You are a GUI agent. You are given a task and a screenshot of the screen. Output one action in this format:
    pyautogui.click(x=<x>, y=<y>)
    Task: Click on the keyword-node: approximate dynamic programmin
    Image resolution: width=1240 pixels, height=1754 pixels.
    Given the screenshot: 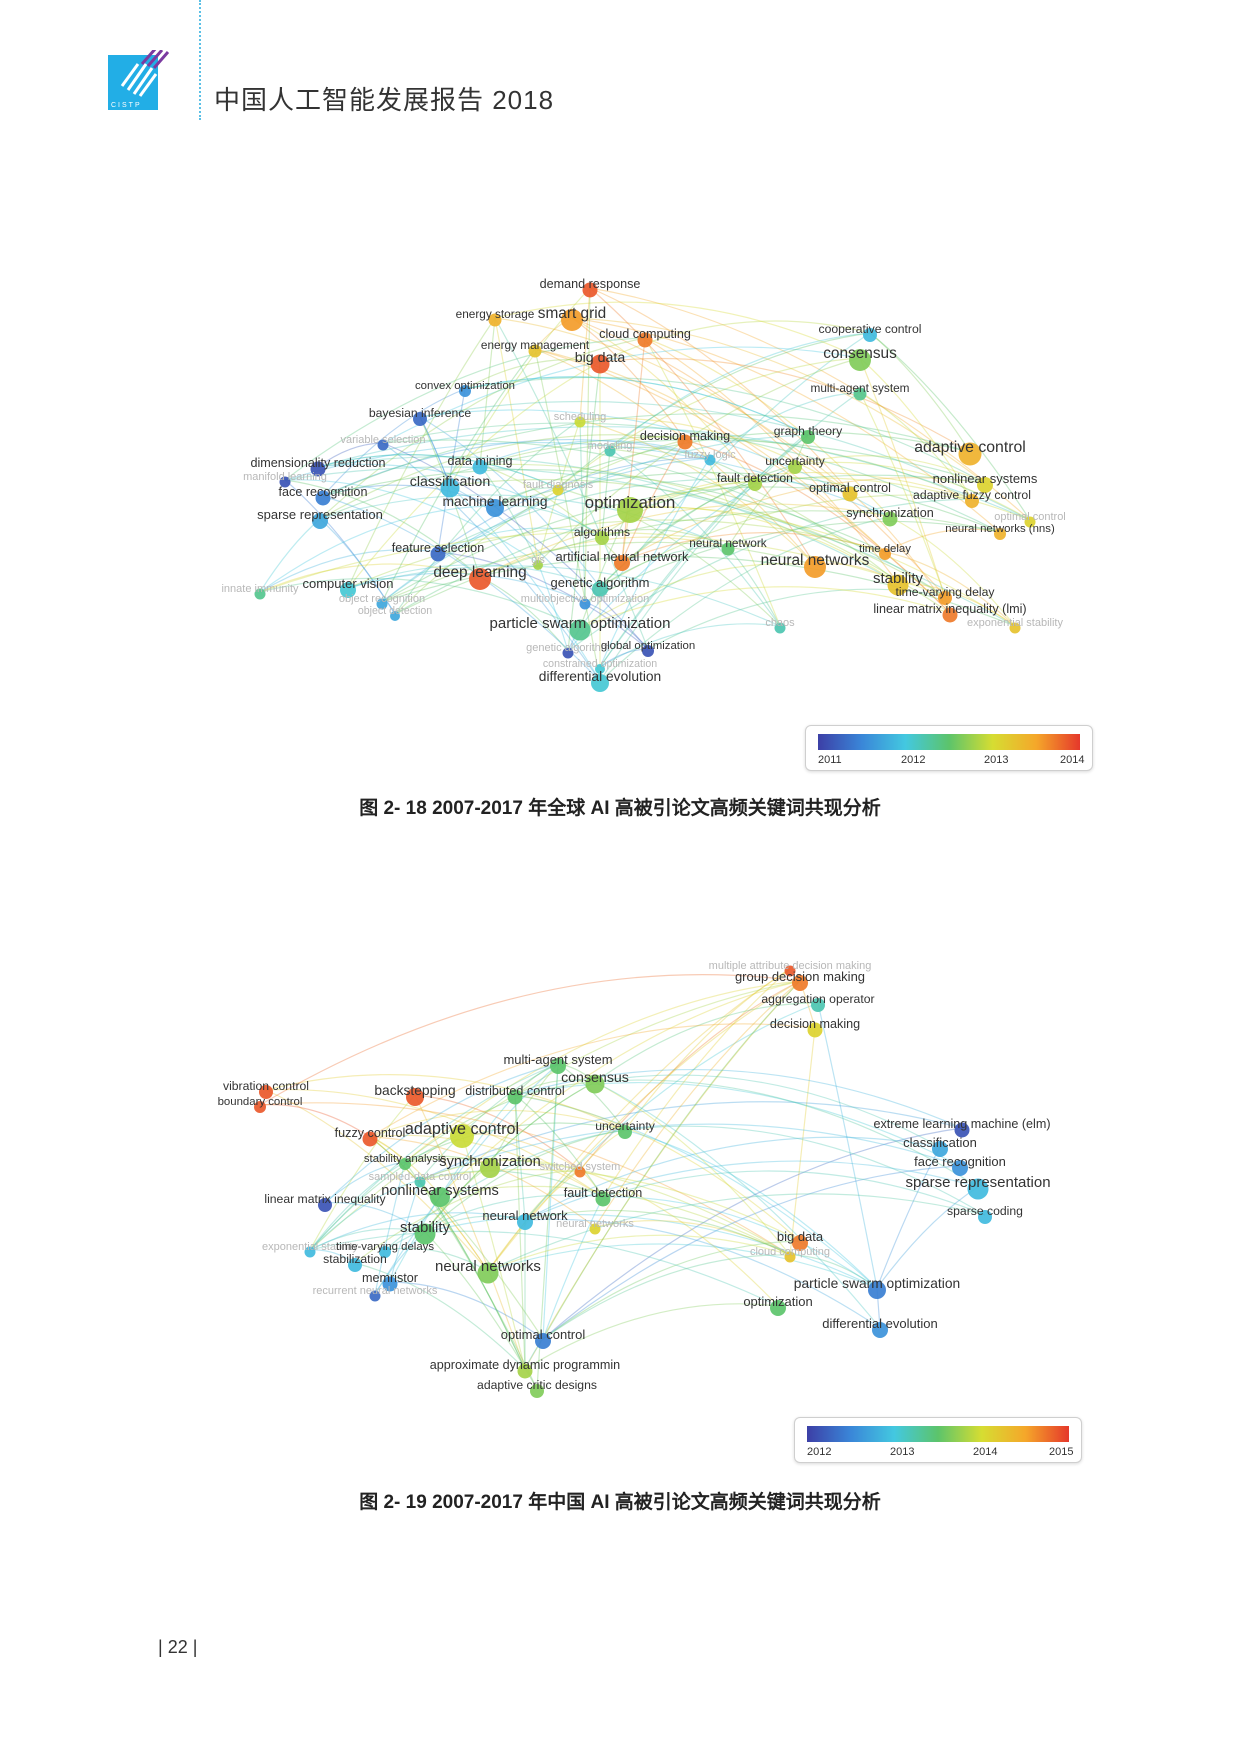 What is the action you would take?
    pyautogui.click(x=525, y=1368)
    